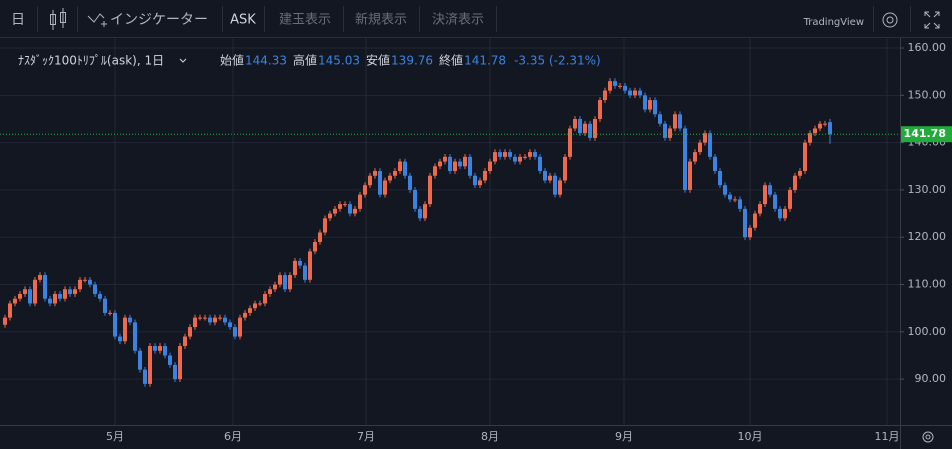 The height and width of the screenshot is (449, 952). Describe the element at coordinates (339, 61) in the screenshot. I see `ohlc-value: 145.03` at that location.